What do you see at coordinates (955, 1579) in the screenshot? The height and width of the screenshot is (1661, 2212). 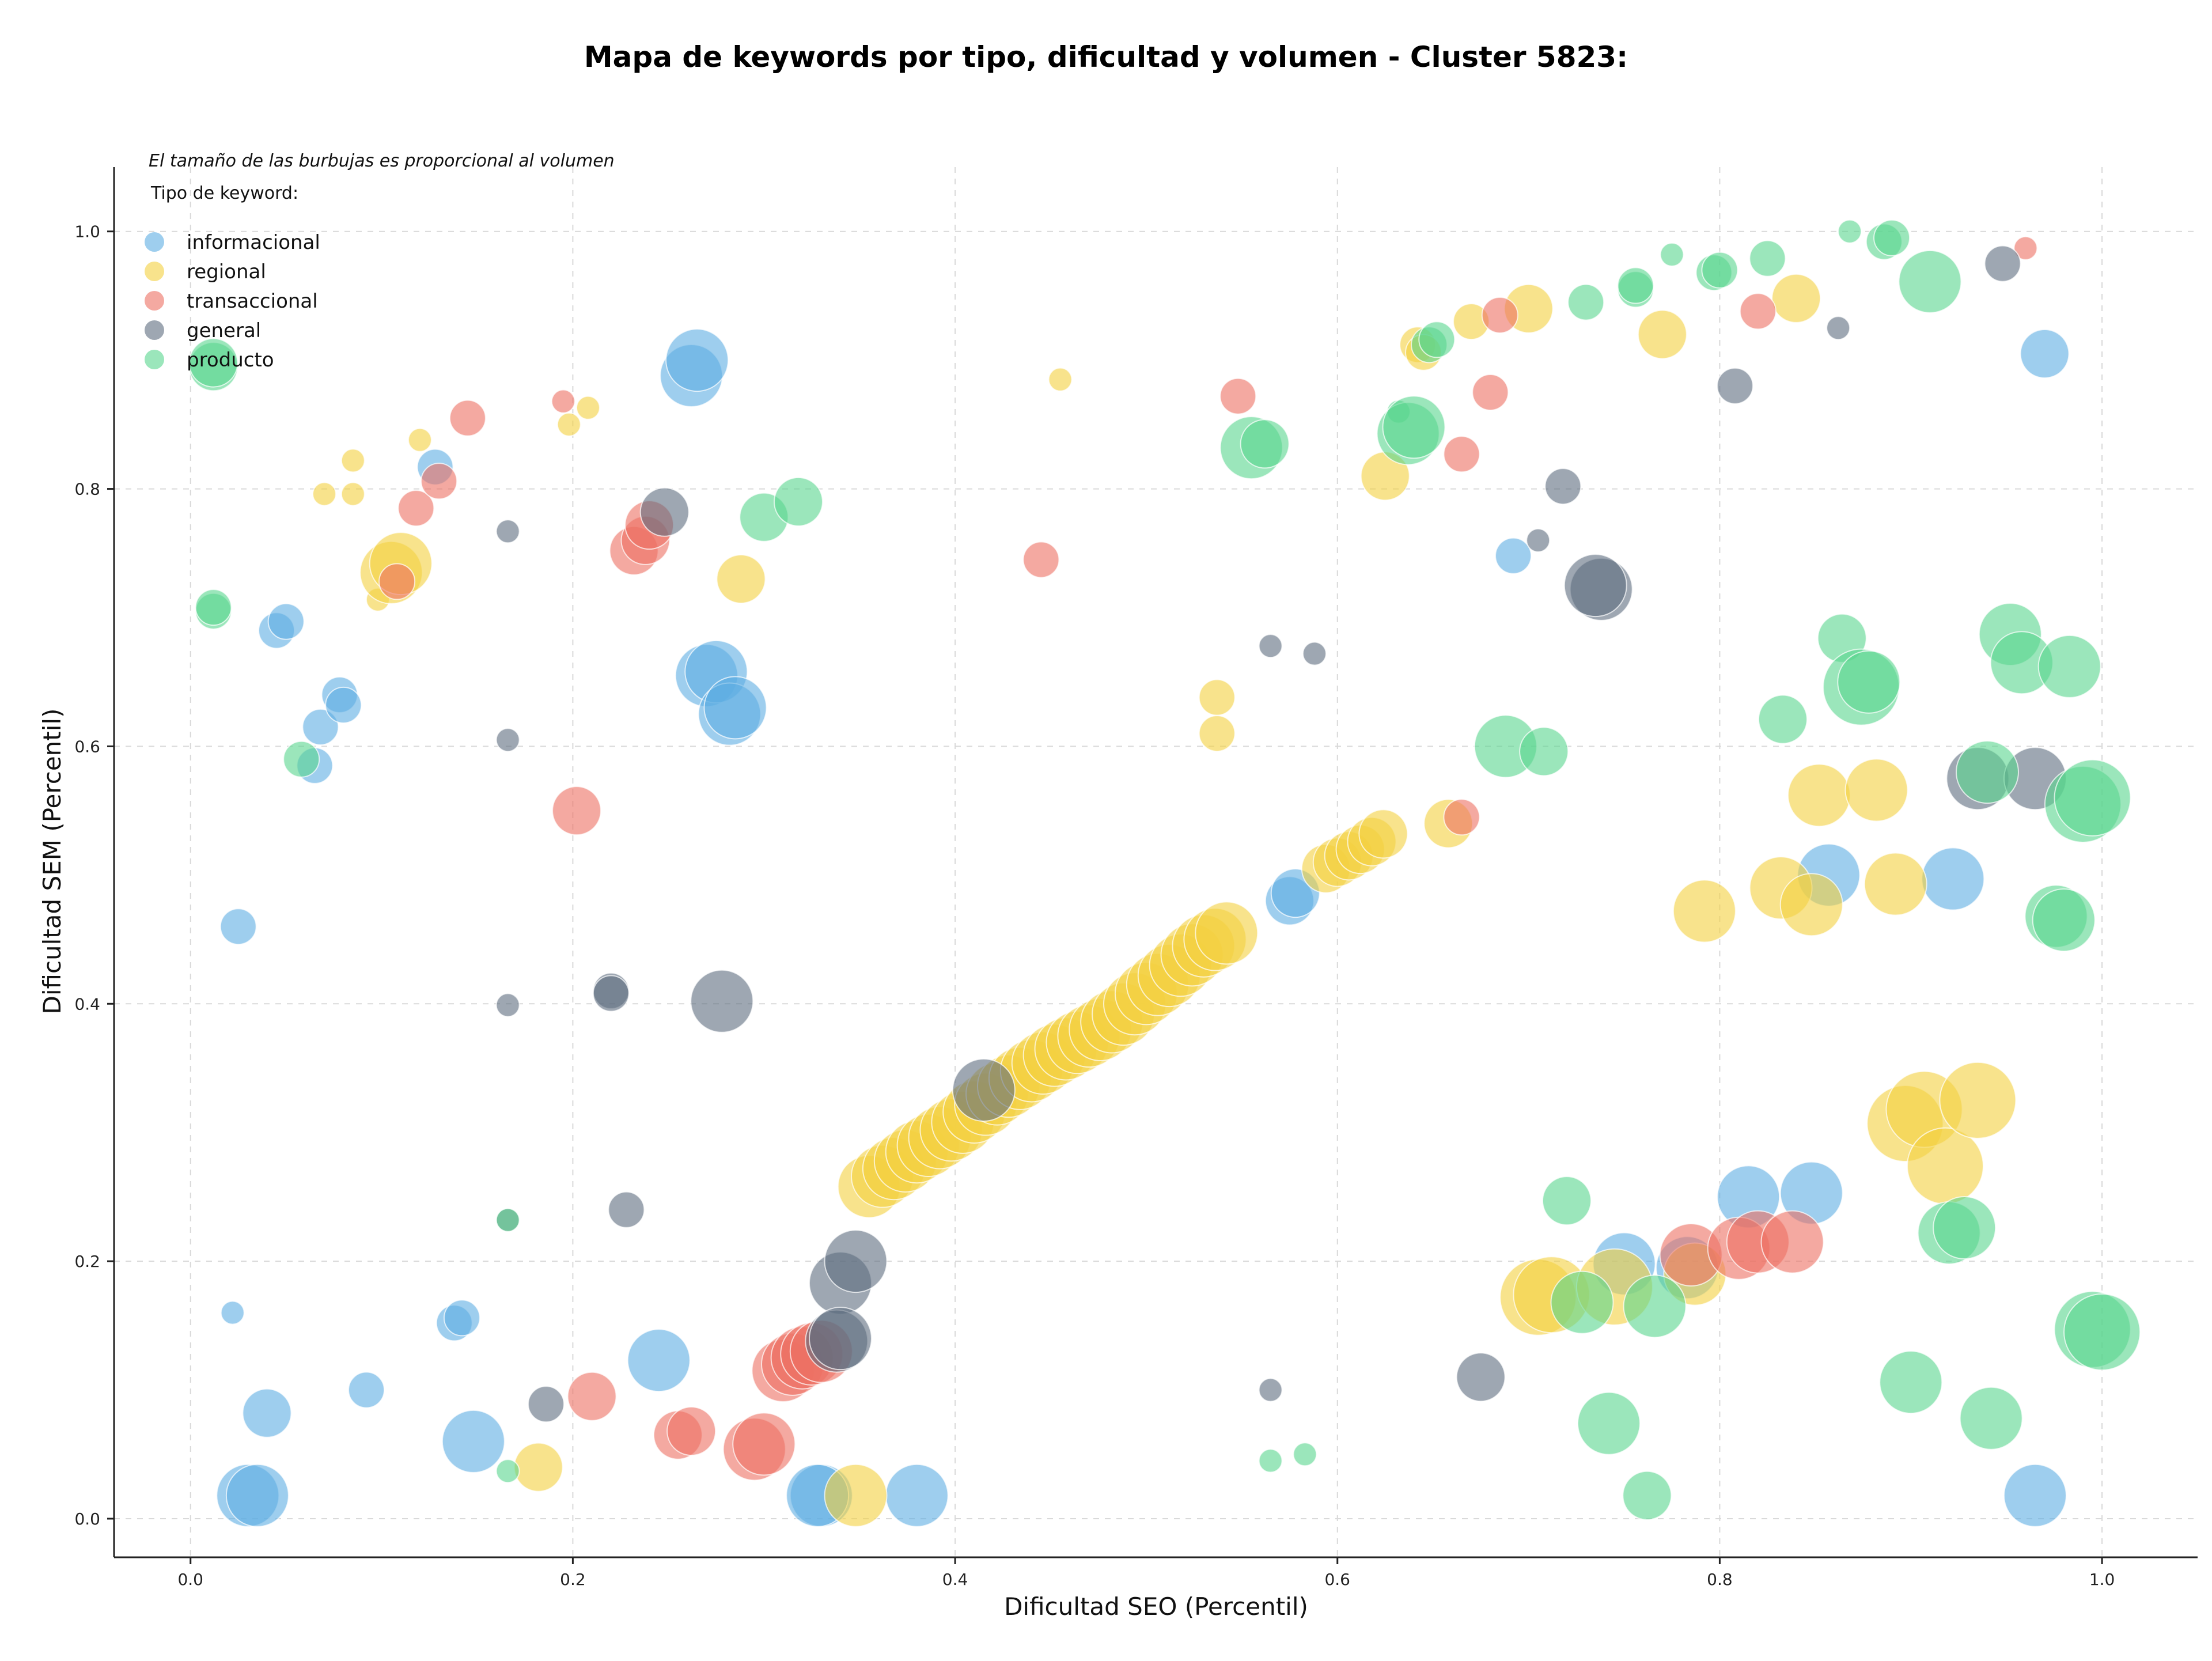 I see `x-tick-label: 0.4` at bounding box center [955, 1579].